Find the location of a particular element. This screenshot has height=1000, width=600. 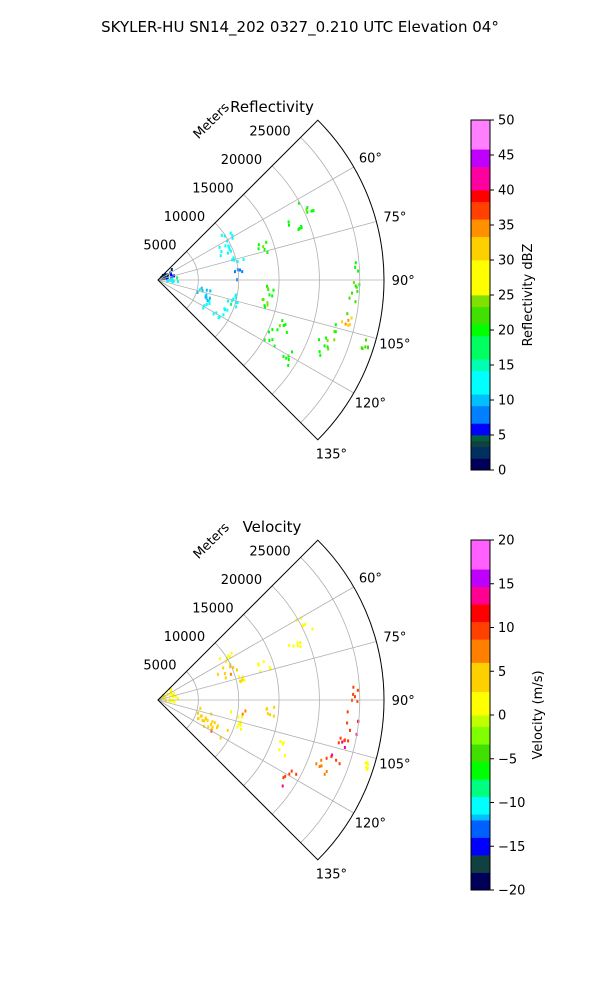

velocity-colorbar-tick-label: 15 is located at coordinates (506, 584).